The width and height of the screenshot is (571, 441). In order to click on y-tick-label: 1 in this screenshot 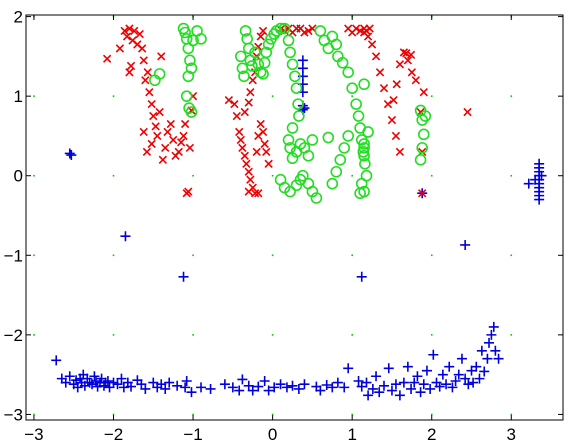, I will do `click(18, 96)`.